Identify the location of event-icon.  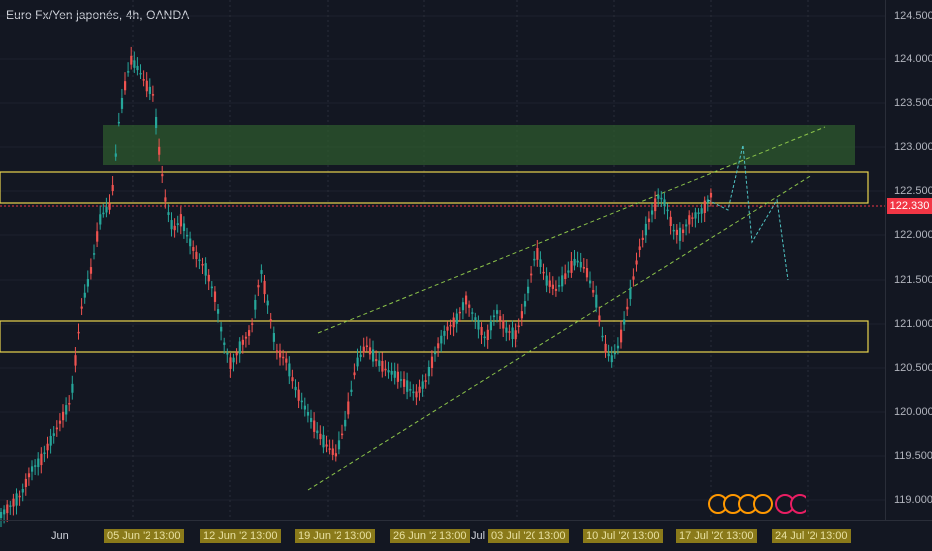
(758, 504).